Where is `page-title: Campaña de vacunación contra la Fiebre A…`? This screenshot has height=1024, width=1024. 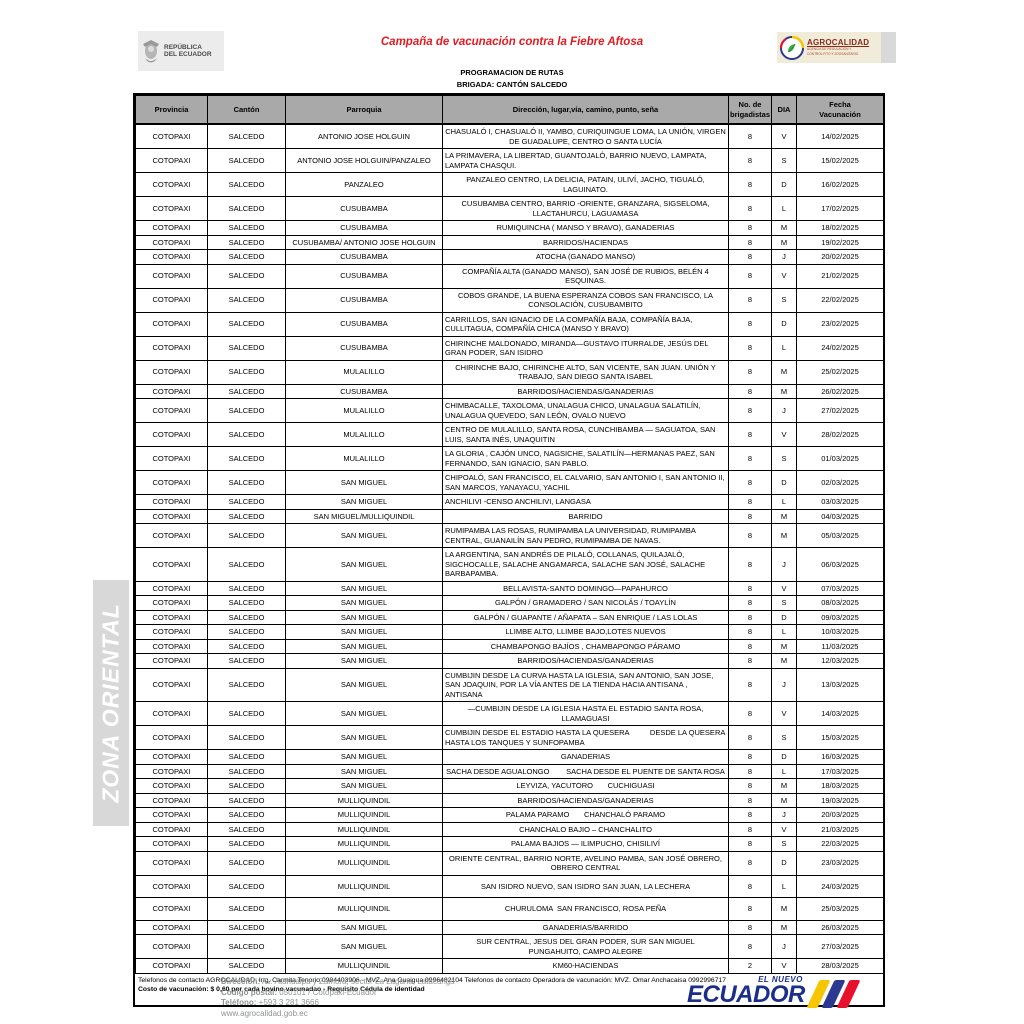 page-title: Campaña de vacunación contra la Fiebre A… is located at coordinates (512, 42).